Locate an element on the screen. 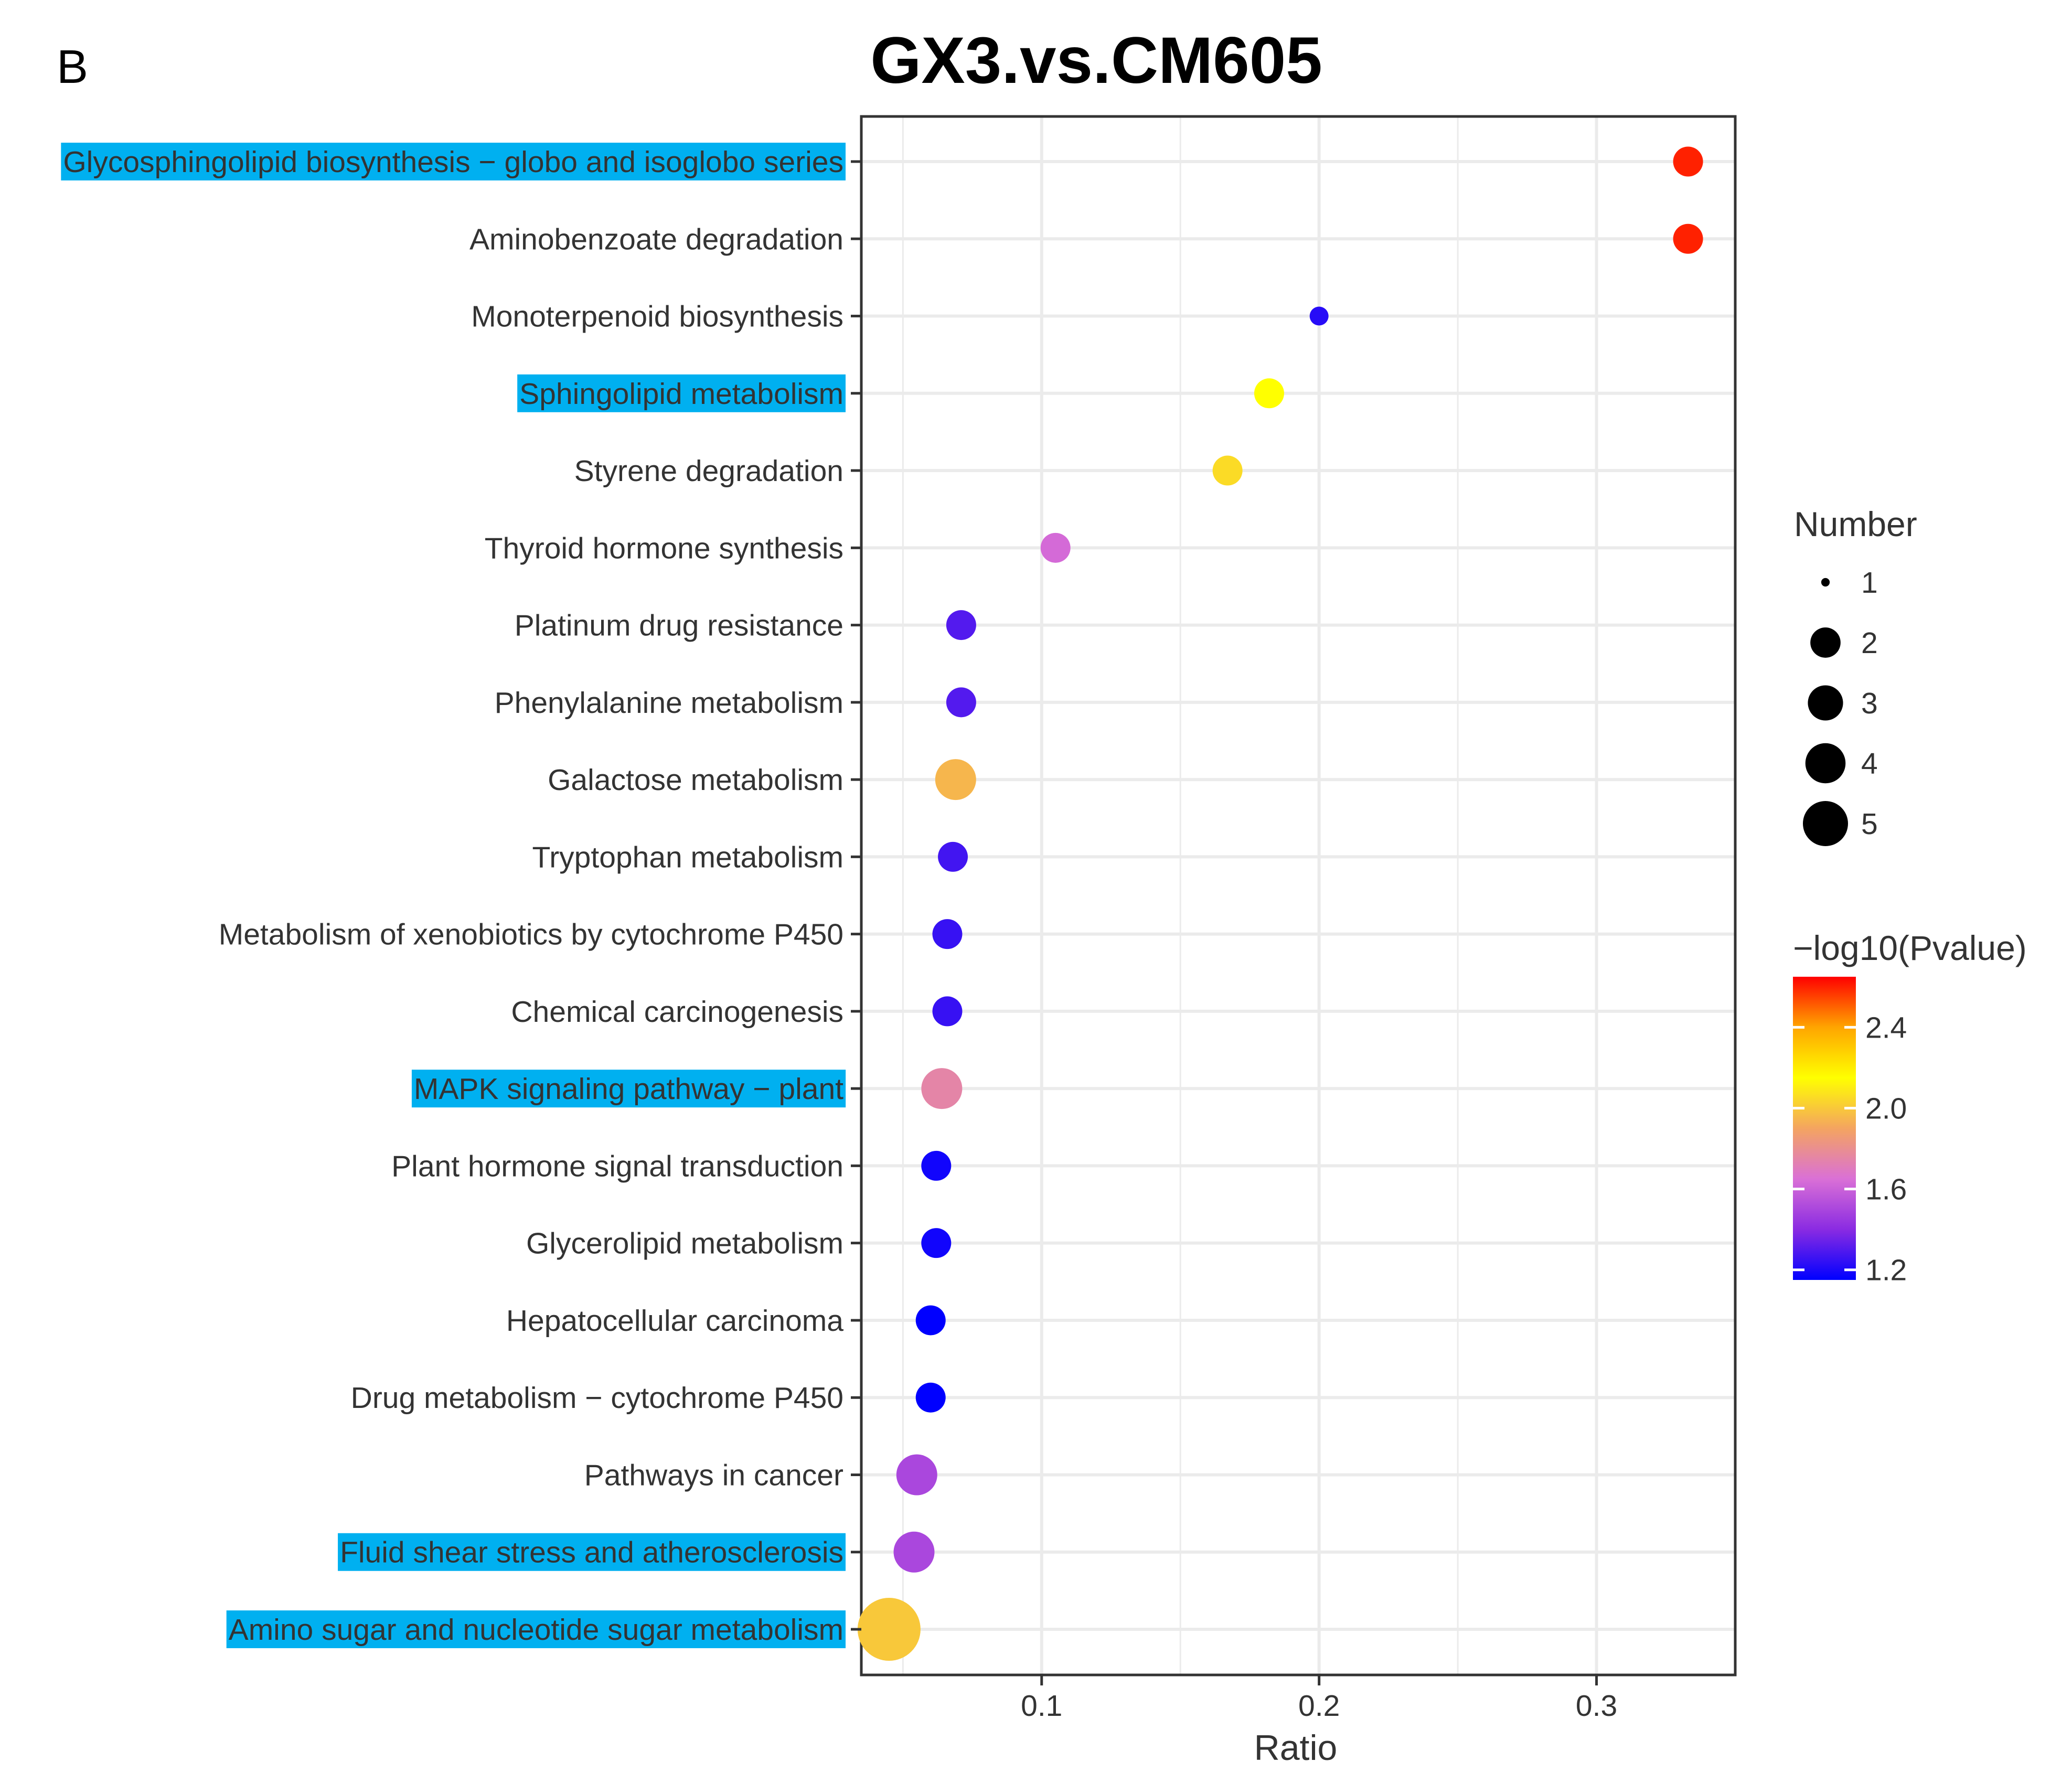 The height and width of the screenshot is (1783, 2072). x-axis-title: Ratio is located at coordinates (1296, 1748).